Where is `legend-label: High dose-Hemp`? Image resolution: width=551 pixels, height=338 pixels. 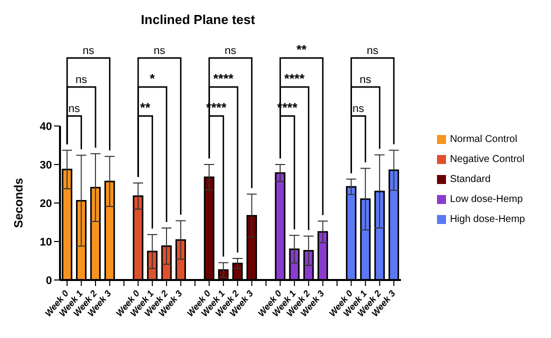 legend-label: High dose-Hemp is located at coordinates (487, 219).